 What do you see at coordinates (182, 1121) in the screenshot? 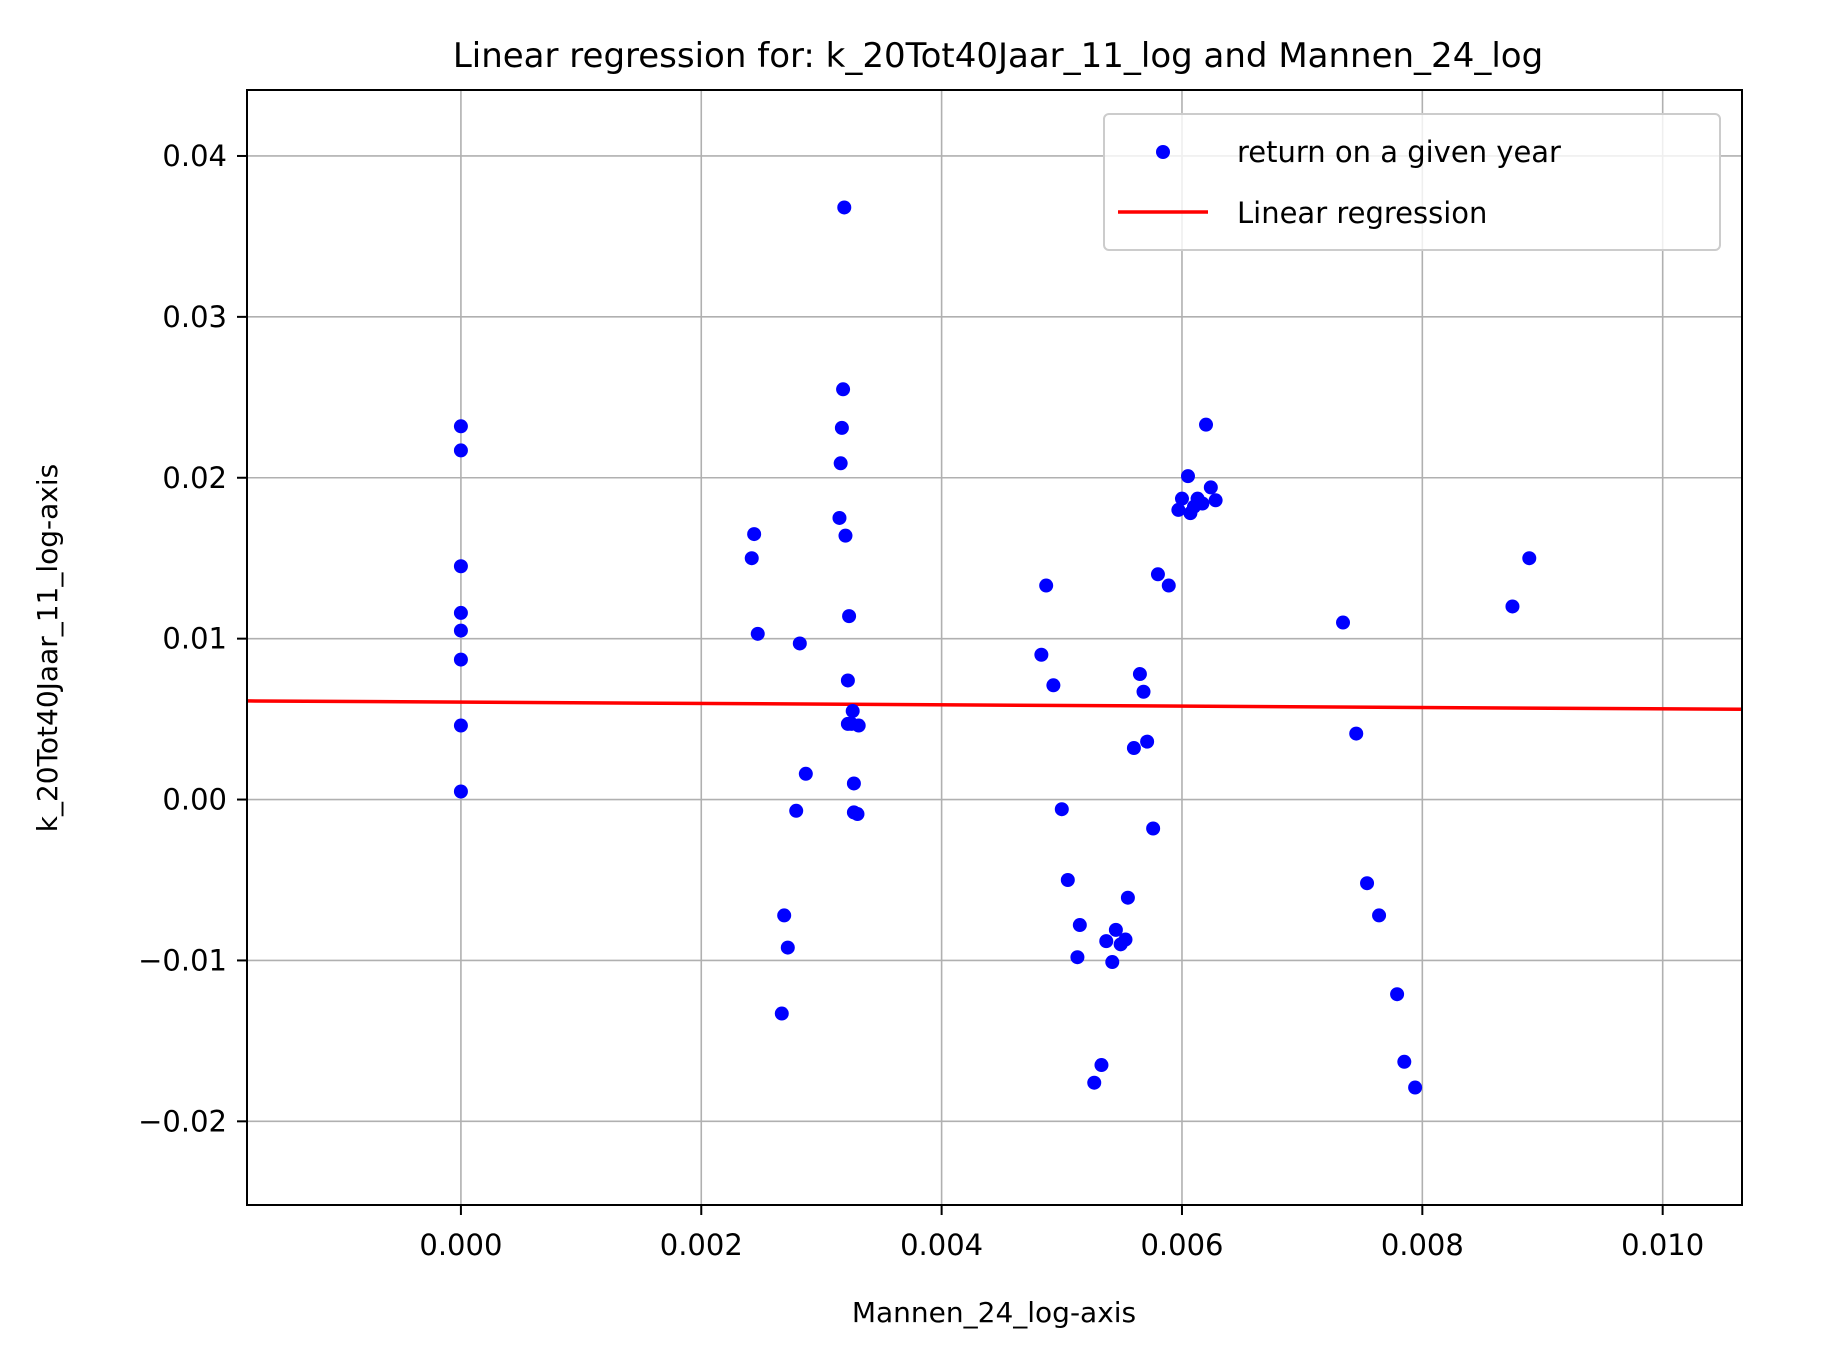
I see `y-tick-label: −0.02` at bounding box center [182, 1121].